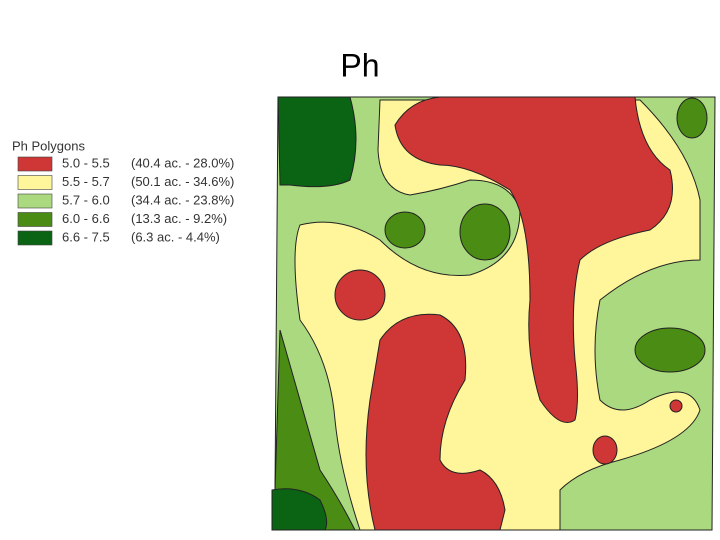 This screenshot has width=720, height=540. I want to click on legend-range: 5.0 - 5.5, so click(86, 162).